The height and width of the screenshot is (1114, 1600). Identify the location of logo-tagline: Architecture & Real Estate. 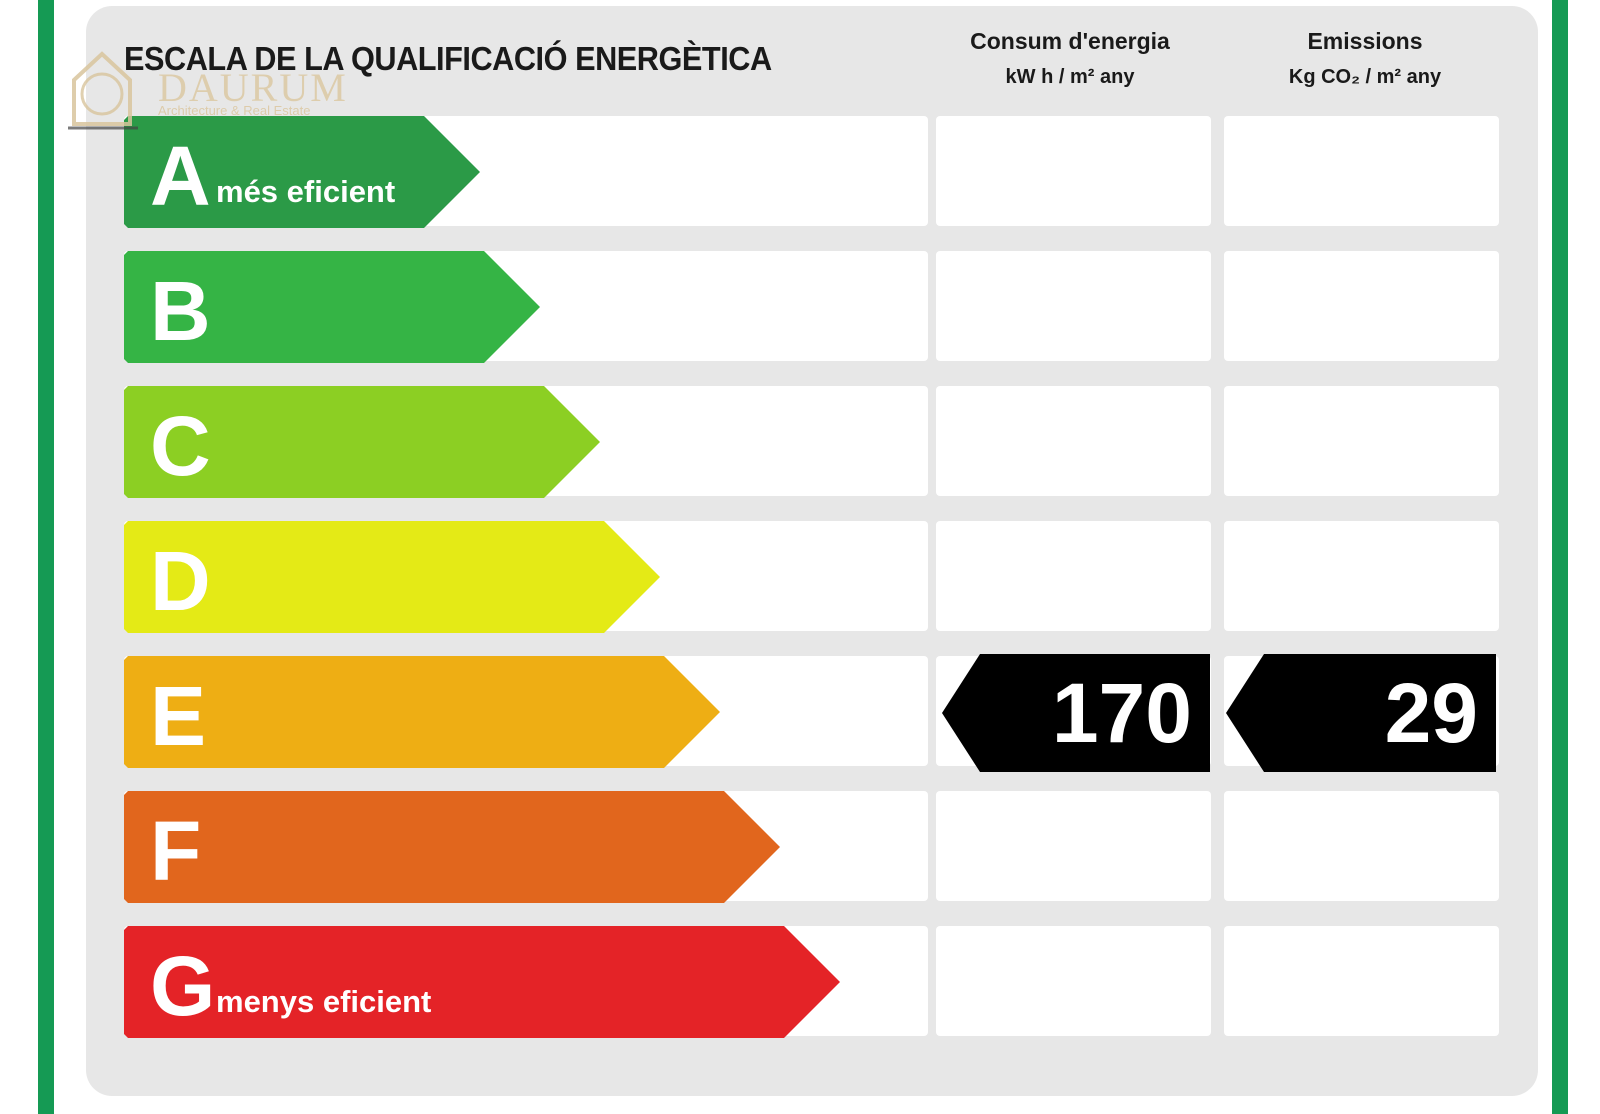
(234, 110).